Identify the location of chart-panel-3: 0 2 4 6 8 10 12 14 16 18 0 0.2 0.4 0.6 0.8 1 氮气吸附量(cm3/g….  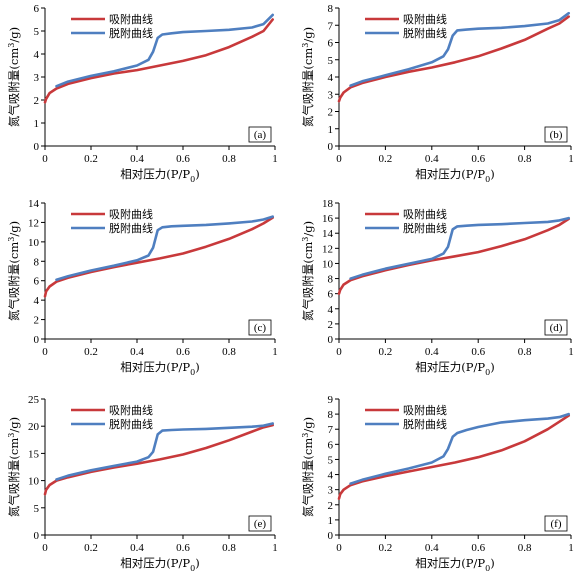
(437, 287).